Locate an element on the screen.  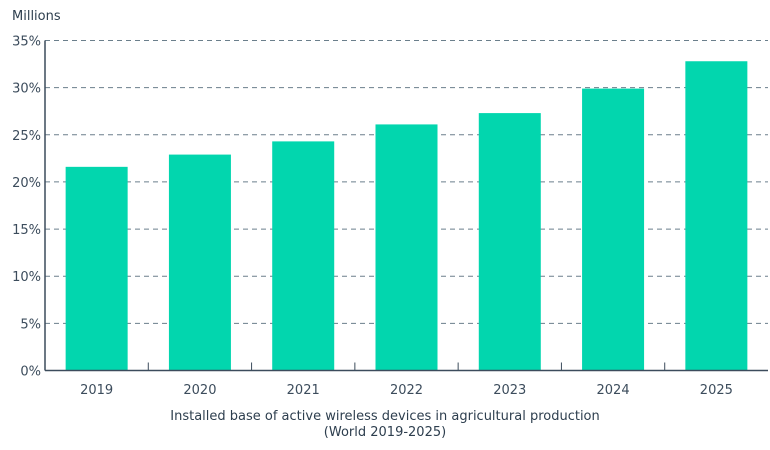
unit-label: Millions is located at coordinates (36, 16).